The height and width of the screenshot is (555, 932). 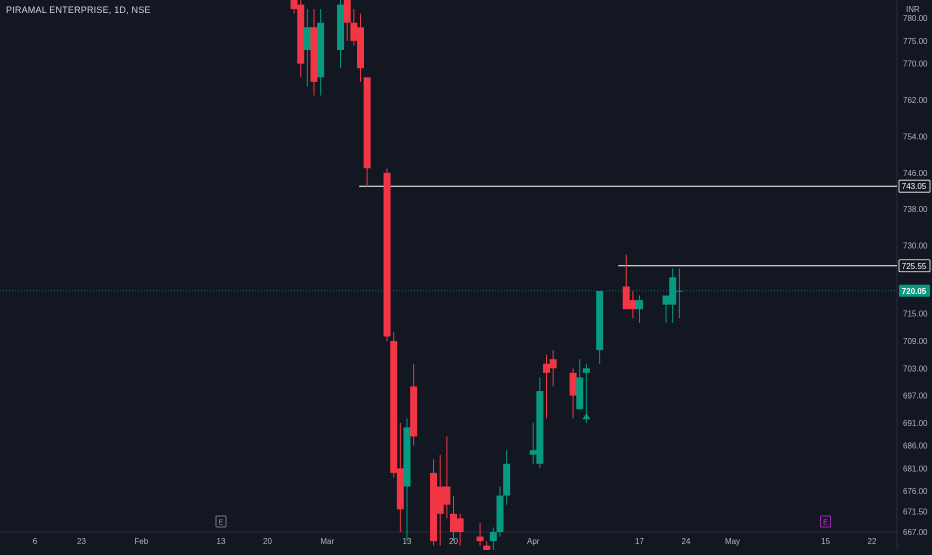 I want to click on x-tick-label: Apr, so click(x=533, y=541).